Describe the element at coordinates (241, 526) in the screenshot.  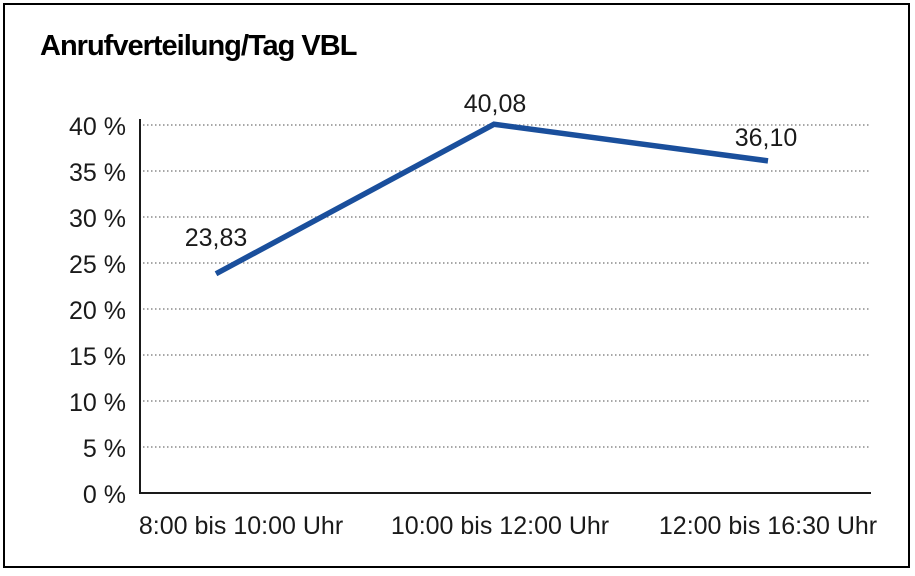
I see `x-axis-category-label: 8:00 bis 10:00 Uhr` at that location.